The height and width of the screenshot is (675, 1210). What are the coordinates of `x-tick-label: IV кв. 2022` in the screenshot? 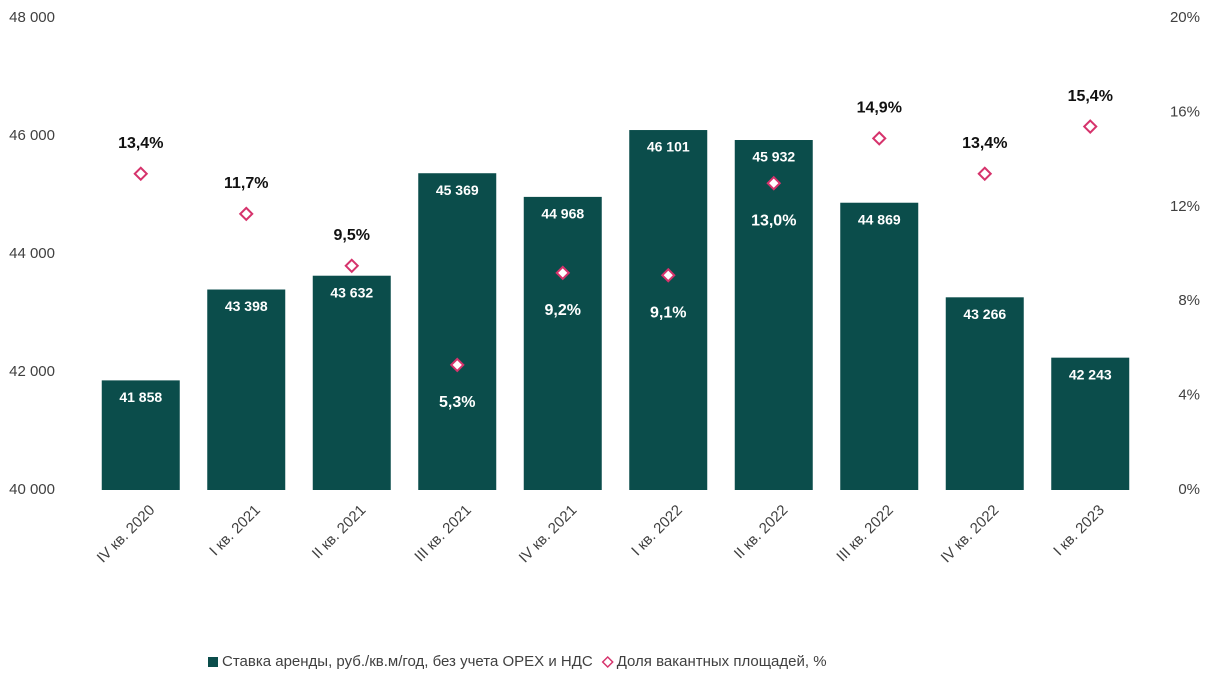 It's located at (970, 534).